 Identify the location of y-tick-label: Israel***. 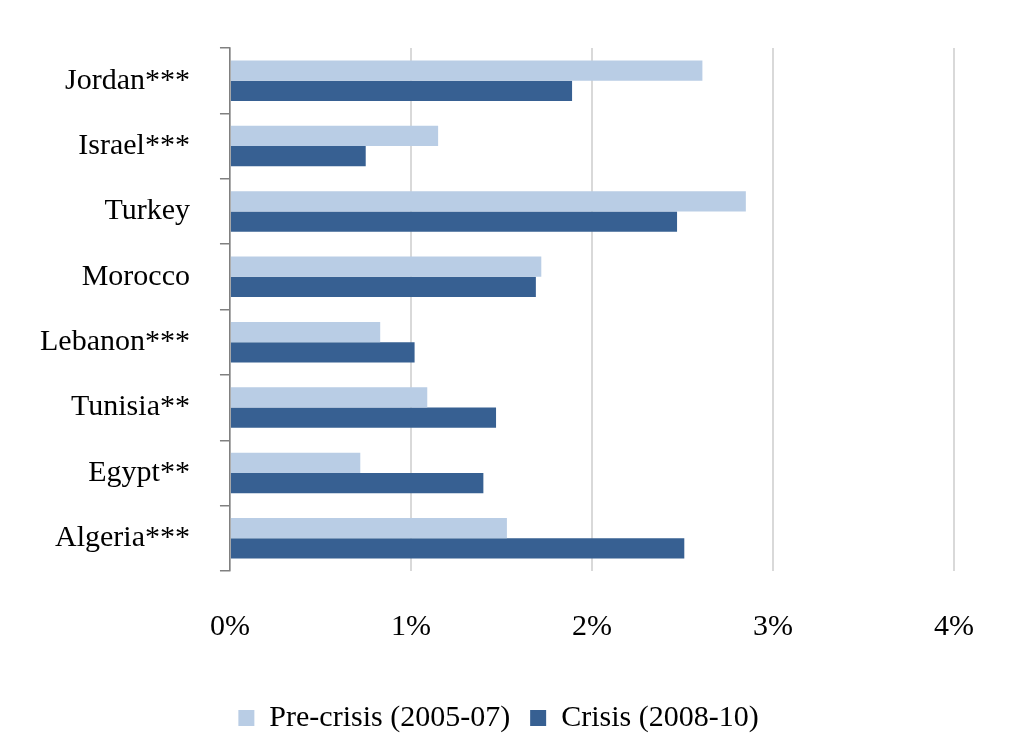
(134, 143).